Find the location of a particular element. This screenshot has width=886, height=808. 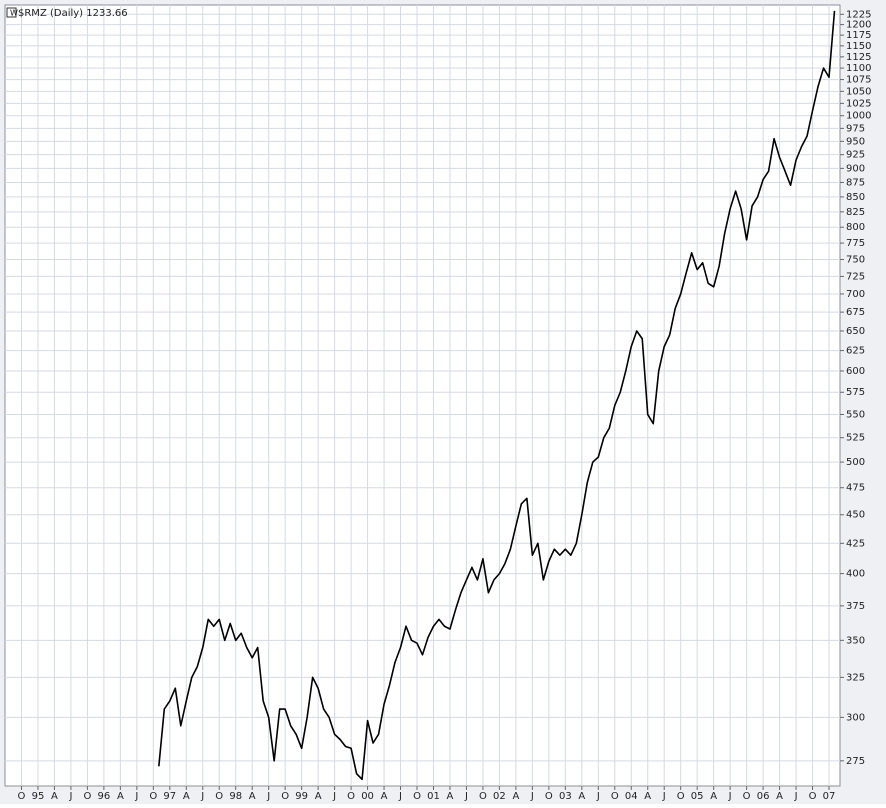

y-tick-label: 325 is located at coordinates (855, 677).